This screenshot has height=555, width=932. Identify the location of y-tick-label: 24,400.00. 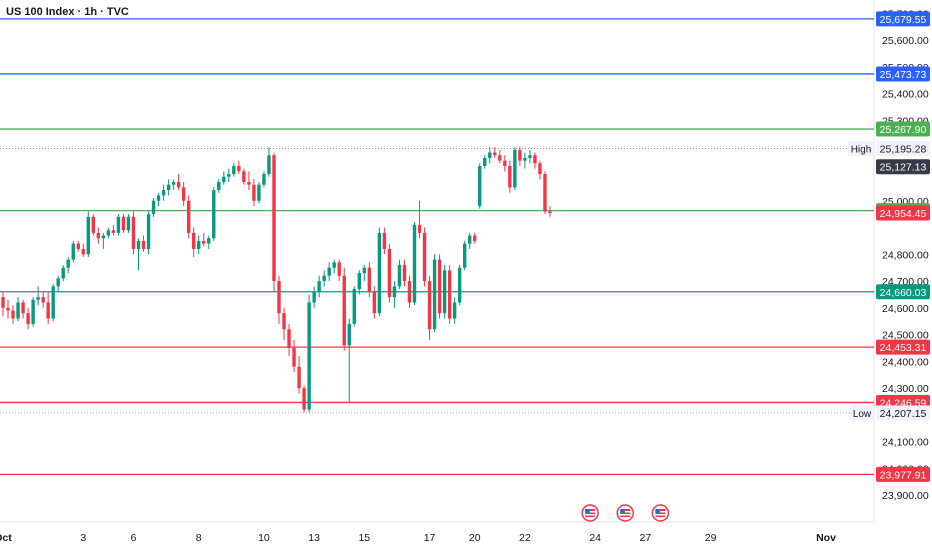
(905, 362).